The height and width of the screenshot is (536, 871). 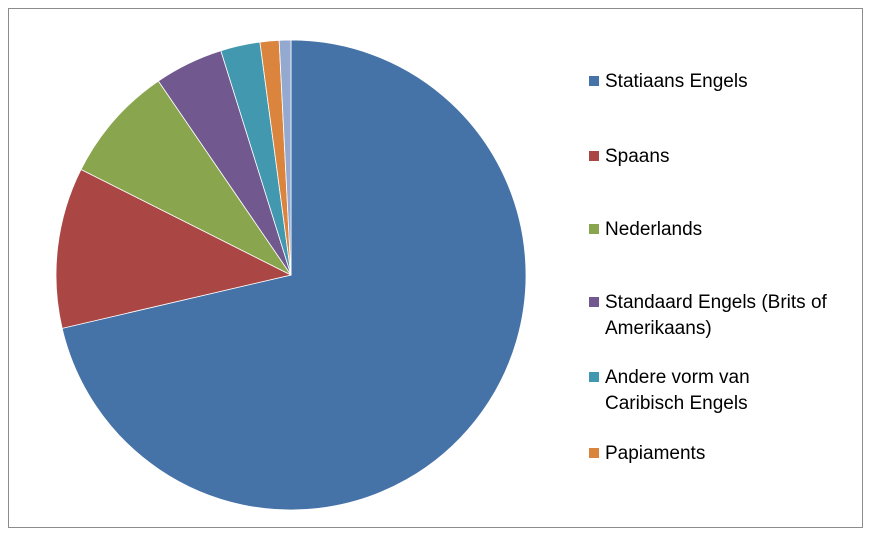 I want to click on legend-label: Nederlands, so click(x=654, y=229).